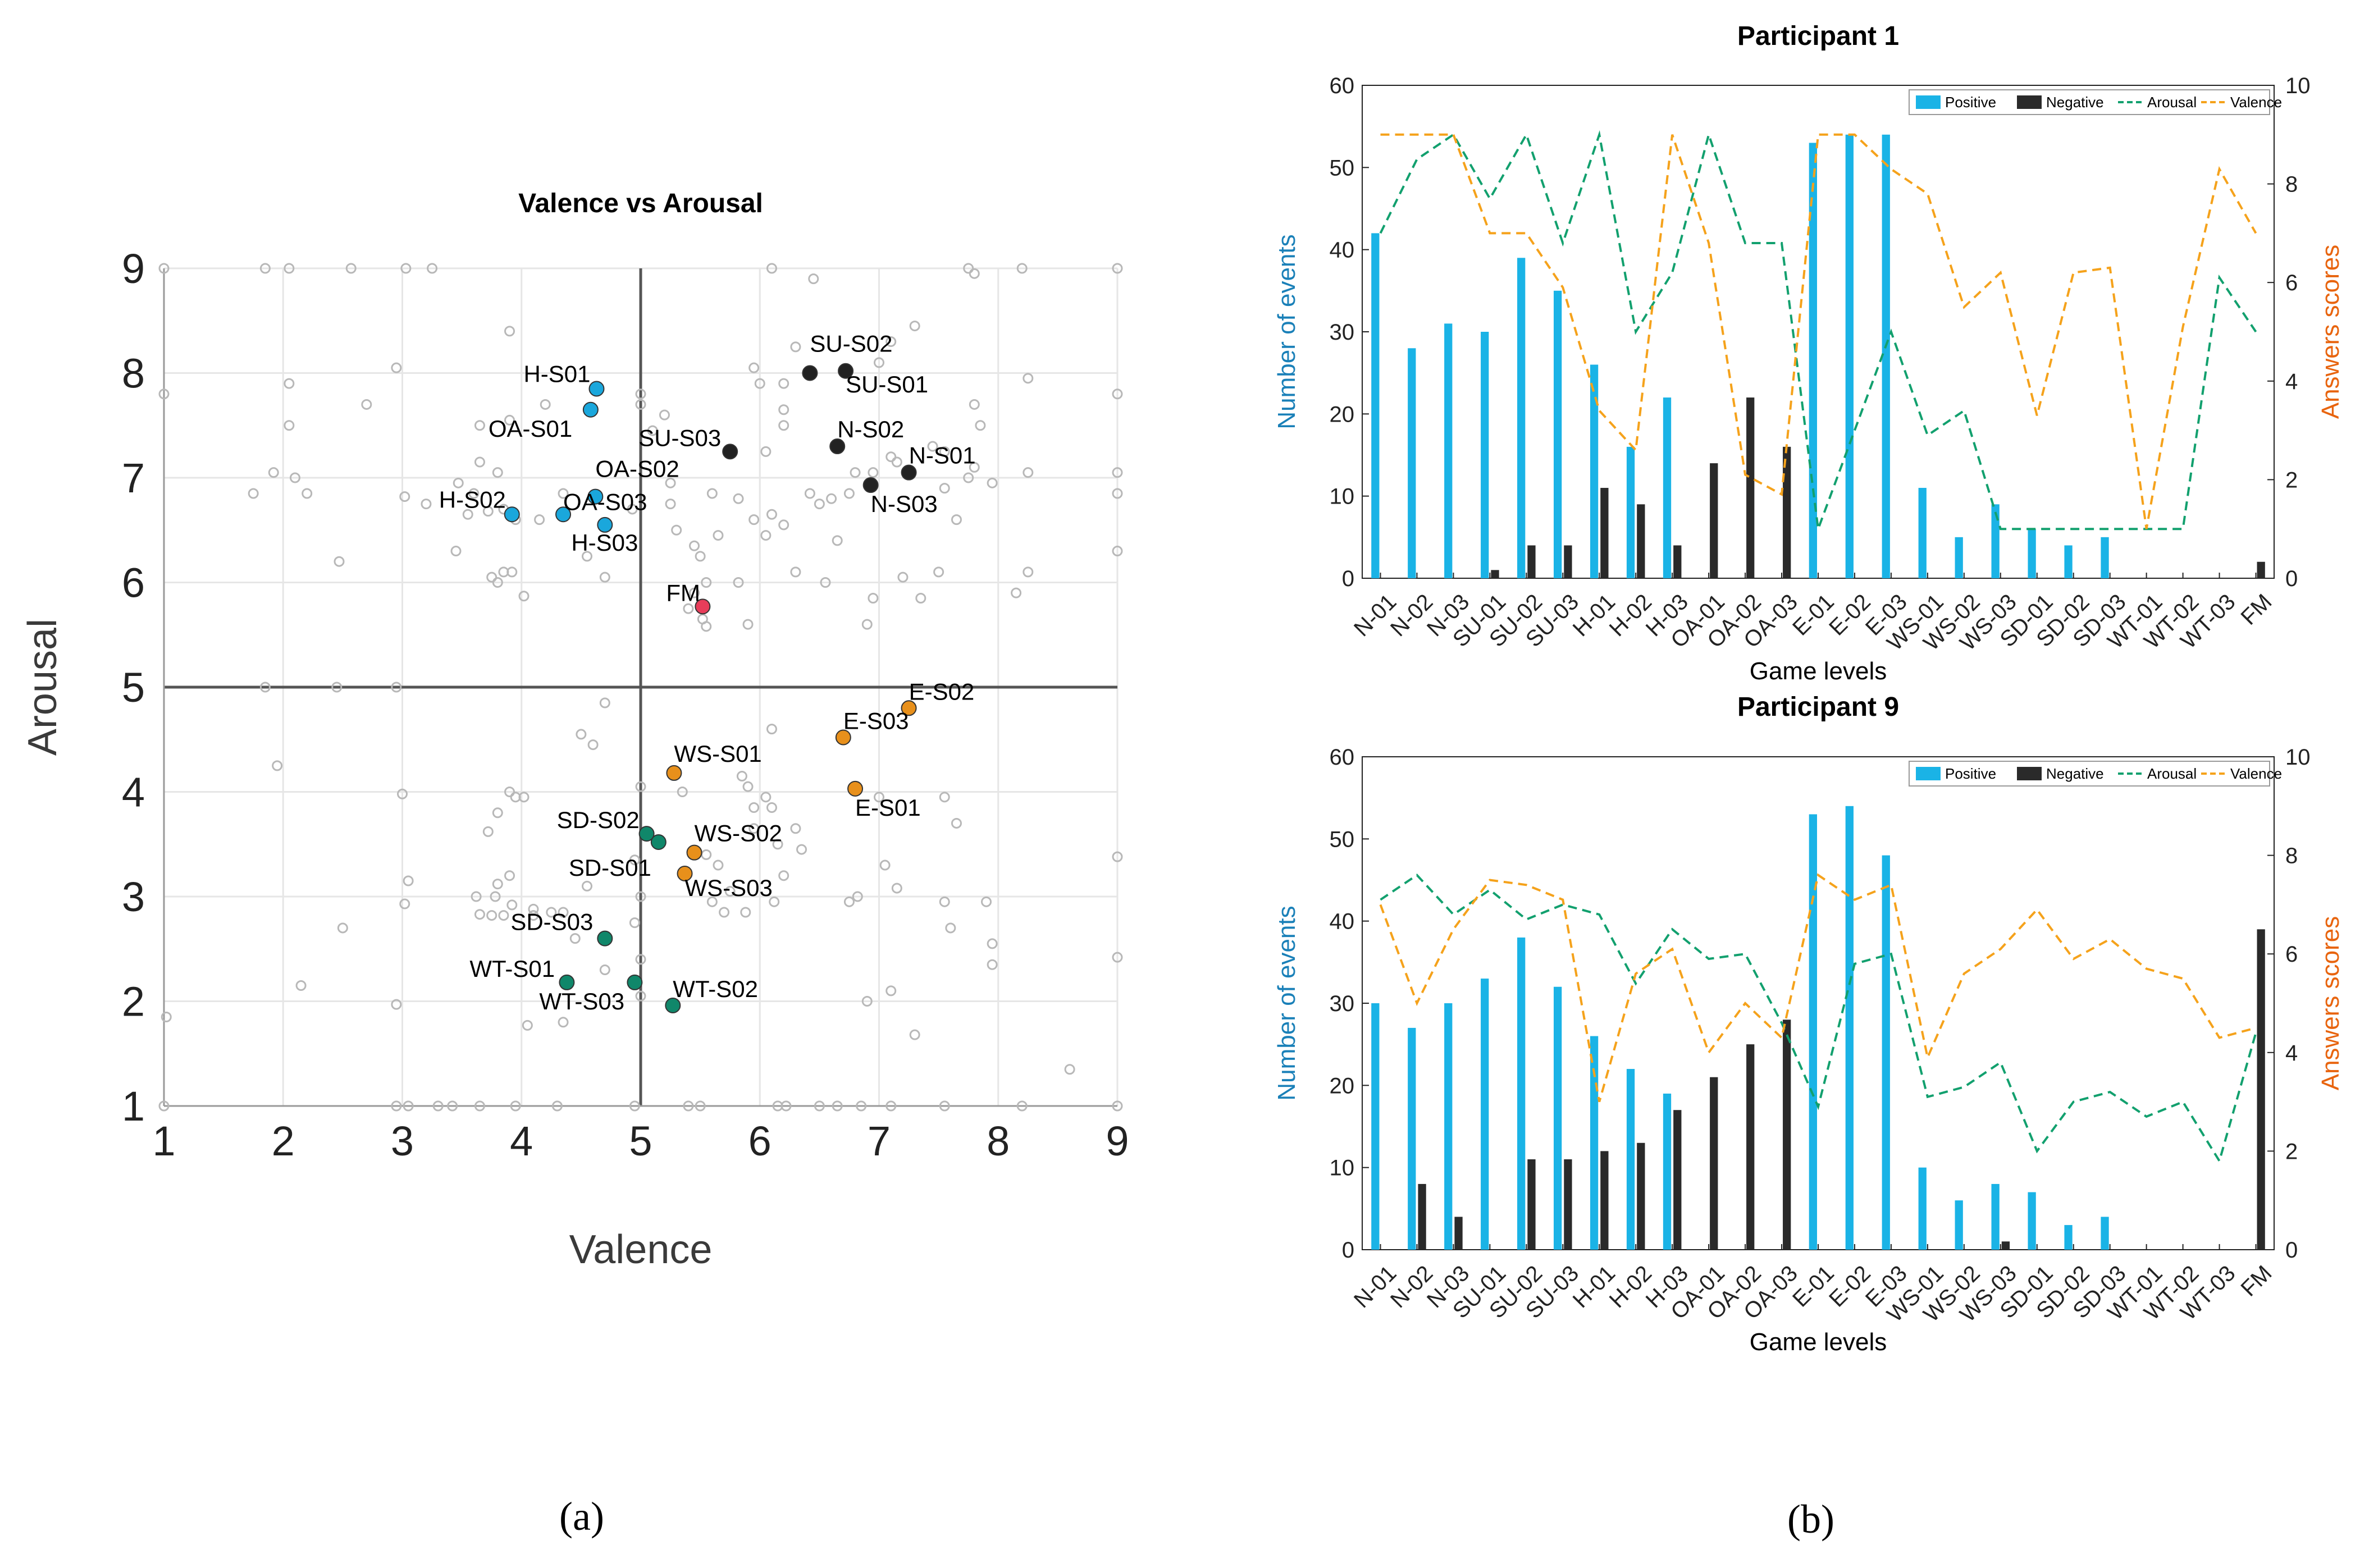 The height and width of the screenshot is (1568, 2369). What do you see at coordinates (909, 472) in the screenshot?
I see `data-point-n-s01` at bounding box center [909, 472].